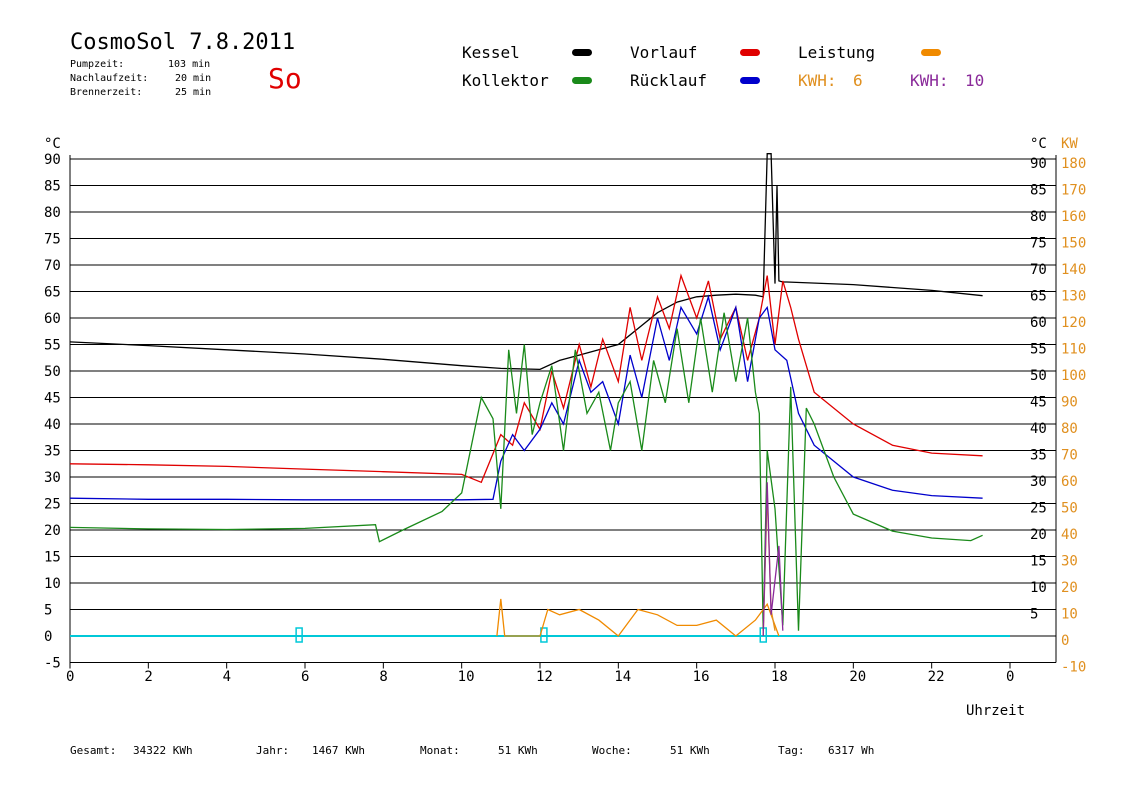  Describe the element at coordinates (52, 266) in the screenshot. I see `y-tick-left-70: 70` at that location.